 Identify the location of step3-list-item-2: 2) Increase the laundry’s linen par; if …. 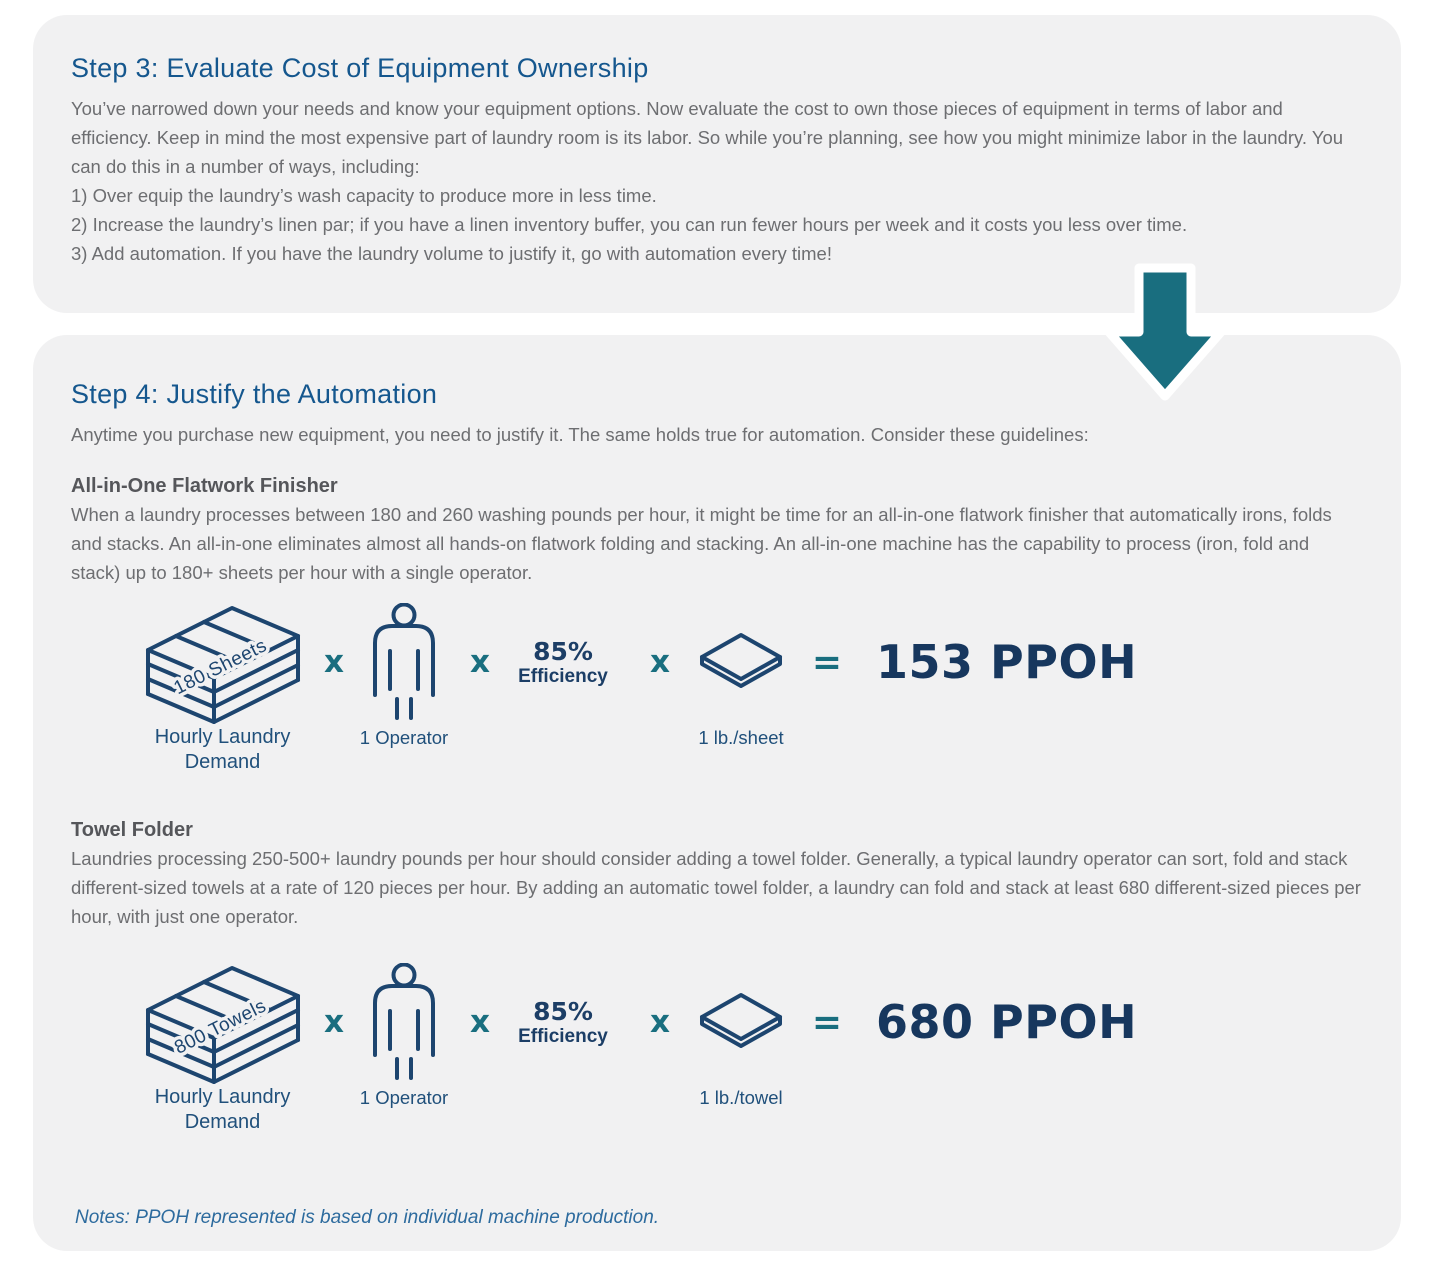
(629, 224).